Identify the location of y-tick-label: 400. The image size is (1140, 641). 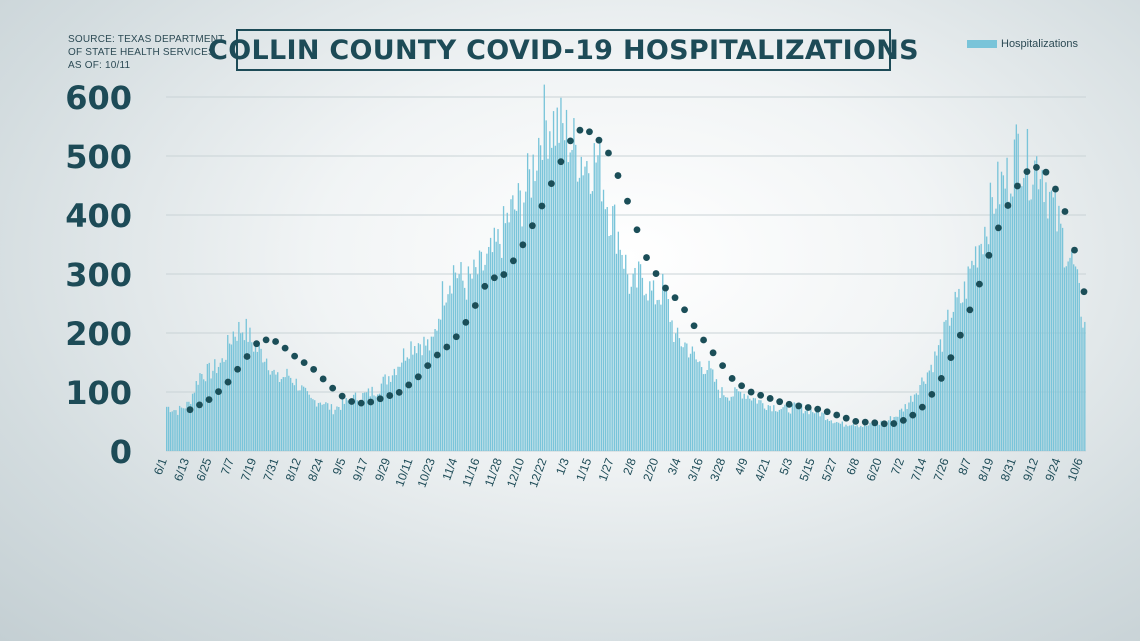
(98, 216).